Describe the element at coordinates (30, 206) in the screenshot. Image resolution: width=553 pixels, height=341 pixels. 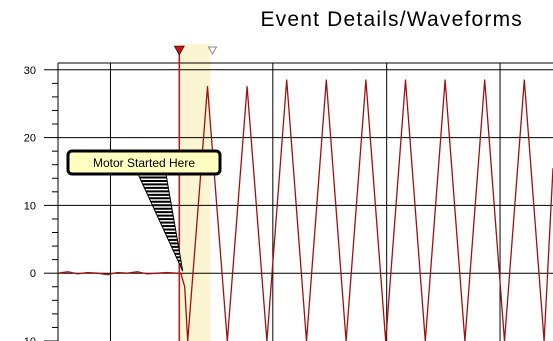
I see `y-tick-label: 10` at that location.